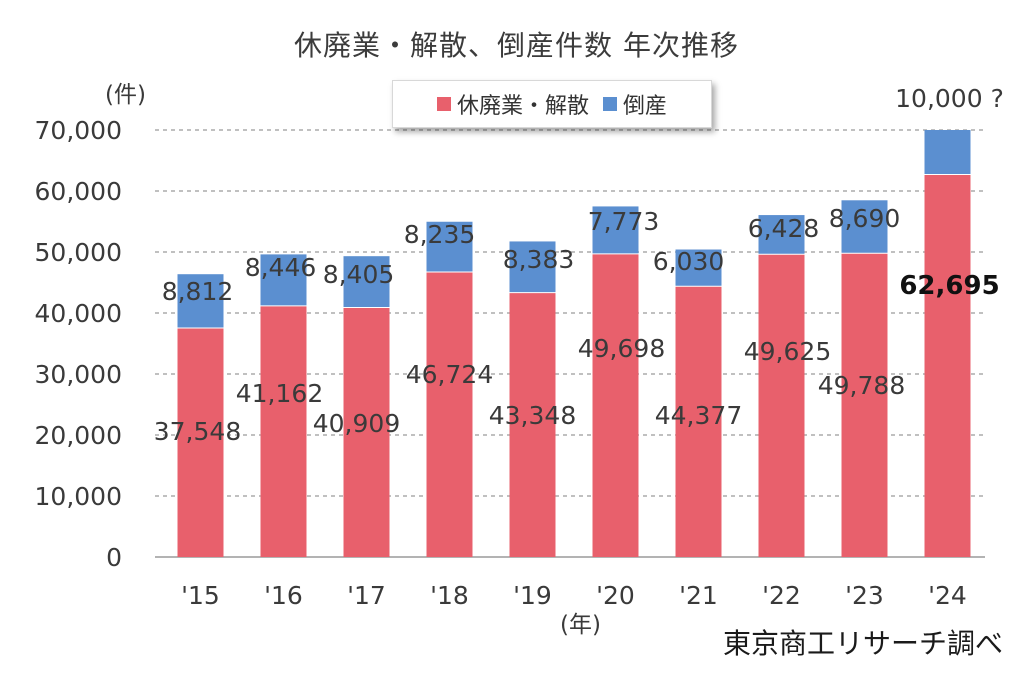  I want to click on y-axis-label: (件), so click(125, 95).